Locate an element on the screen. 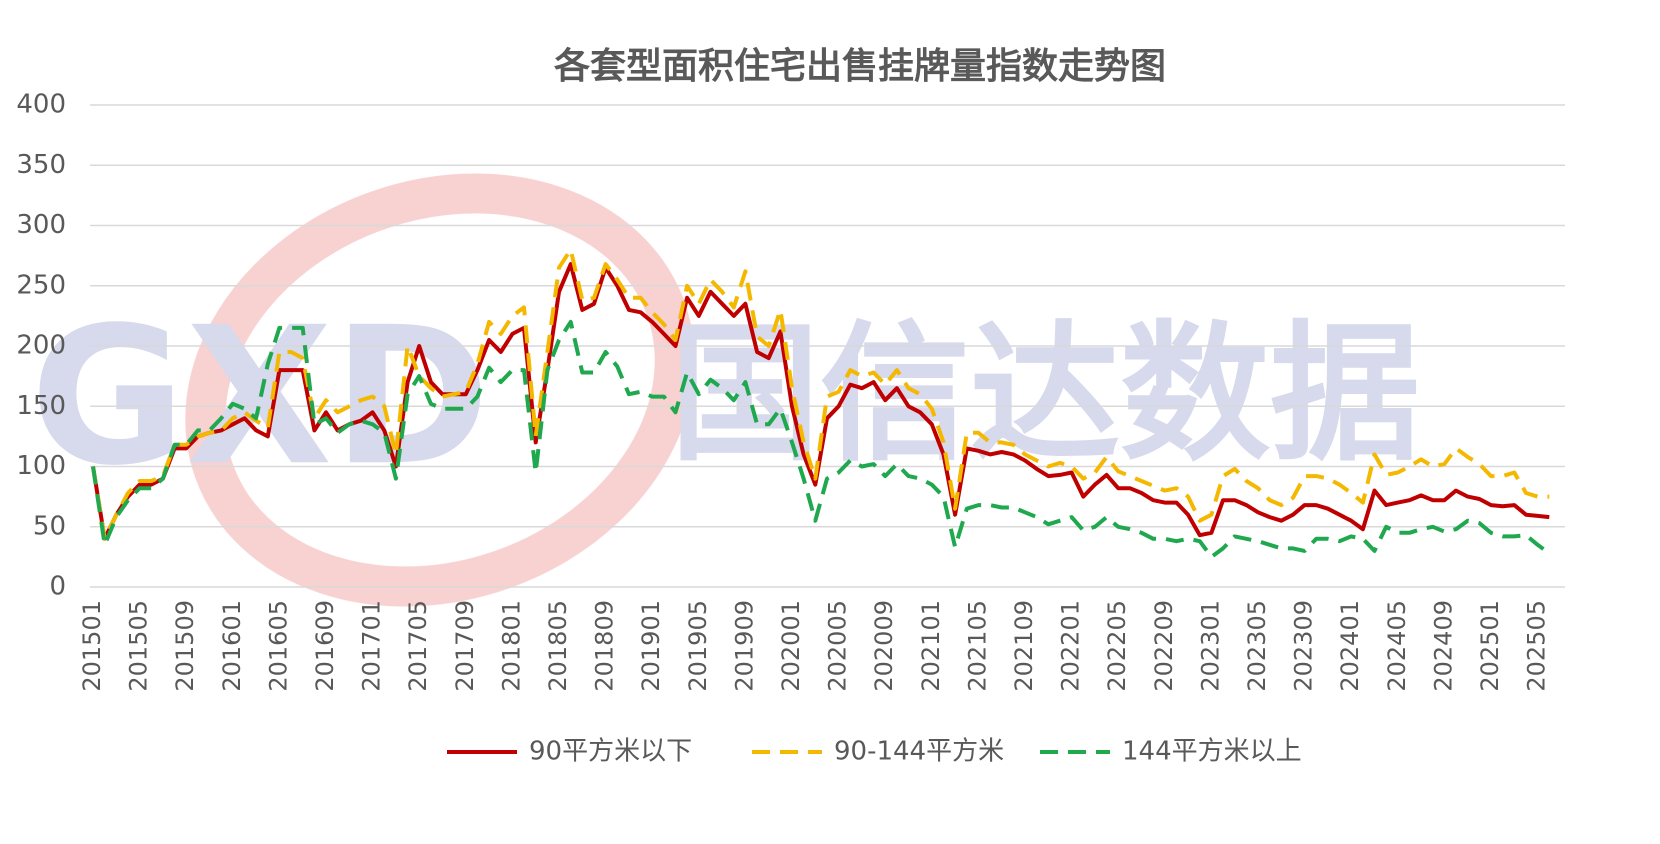  x-tick-label: 202505 is located at coordinates (1537, 646).